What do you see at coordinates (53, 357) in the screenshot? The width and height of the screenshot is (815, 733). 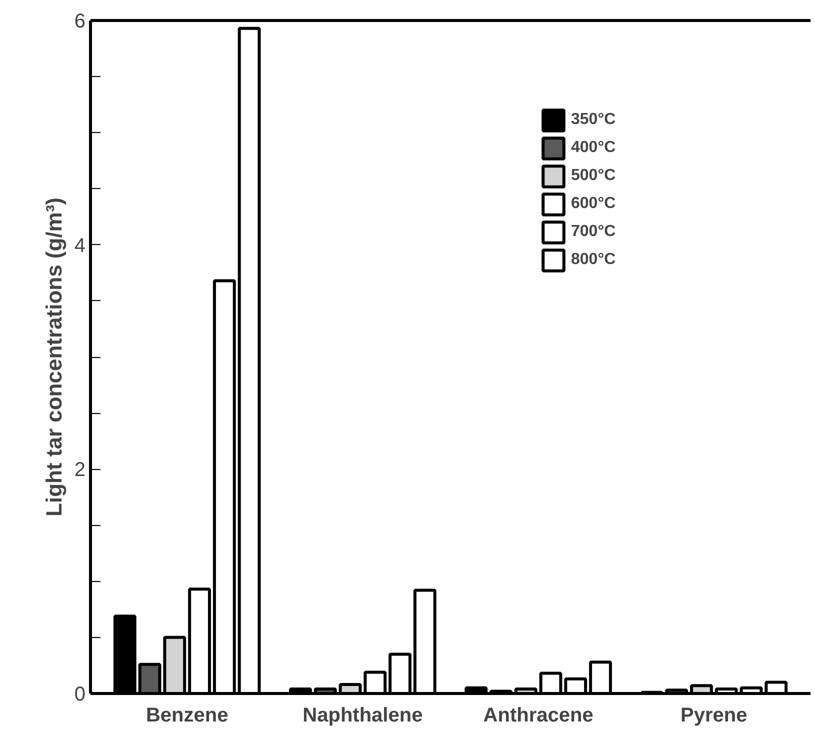 I see `y-axis-title: Light tar concentrations (g/m³)` at bounding box center [53, 357].